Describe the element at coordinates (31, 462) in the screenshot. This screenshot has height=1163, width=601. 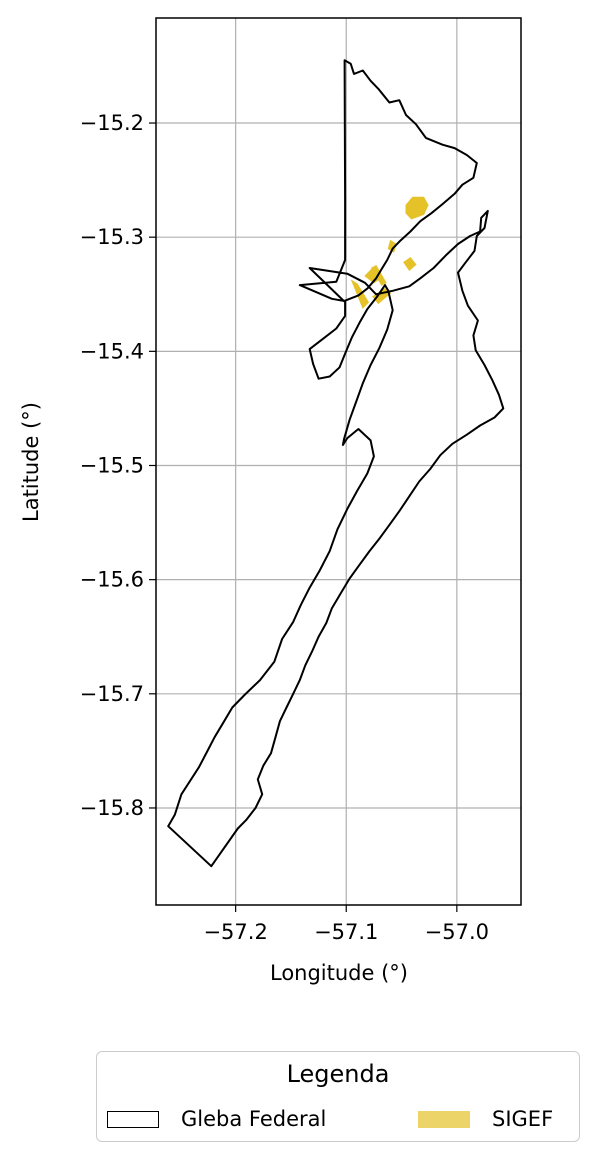
I see `y-axis-label: Latitude (°)` at that location.